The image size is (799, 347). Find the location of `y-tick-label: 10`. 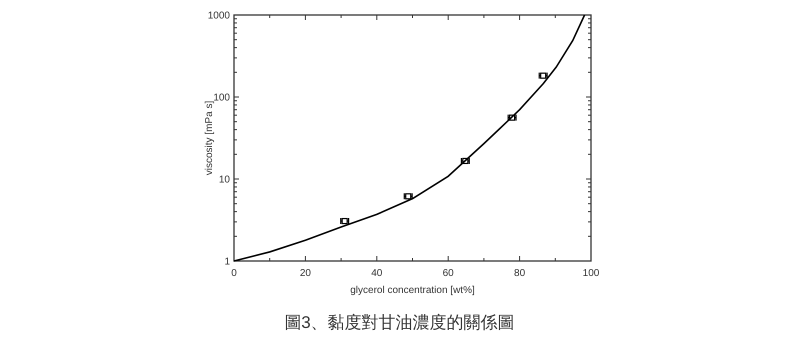

y-tick-label: 10 is located at coordinates (224, 180).